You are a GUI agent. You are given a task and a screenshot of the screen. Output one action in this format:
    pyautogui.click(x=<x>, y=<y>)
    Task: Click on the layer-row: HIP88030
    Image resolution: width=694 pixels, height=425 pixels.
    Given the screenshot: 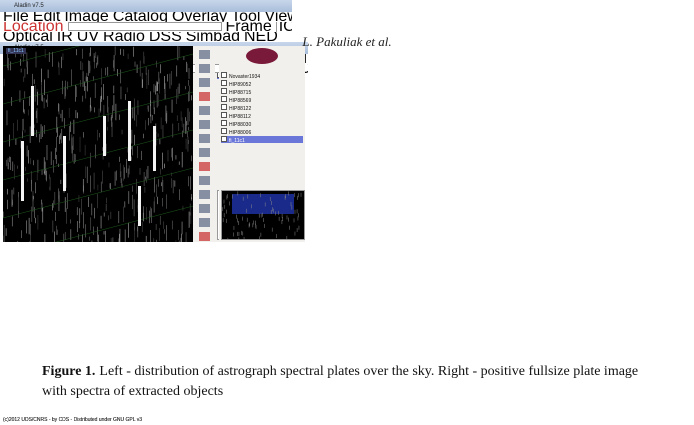 What is the action you would take?
    pyautogui.click(x=262, y=123)
    